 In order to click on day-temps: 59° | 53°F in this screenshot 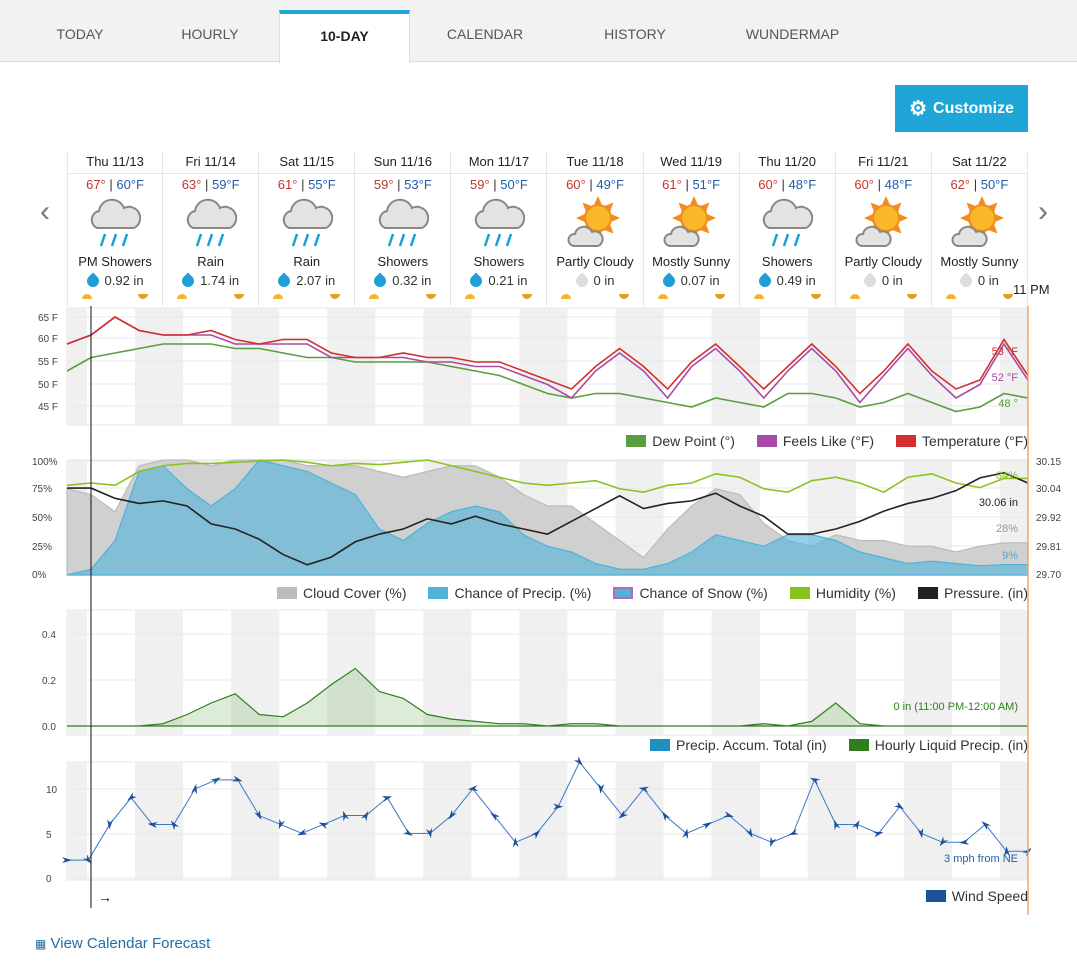, I will do `click(402, 184)`.